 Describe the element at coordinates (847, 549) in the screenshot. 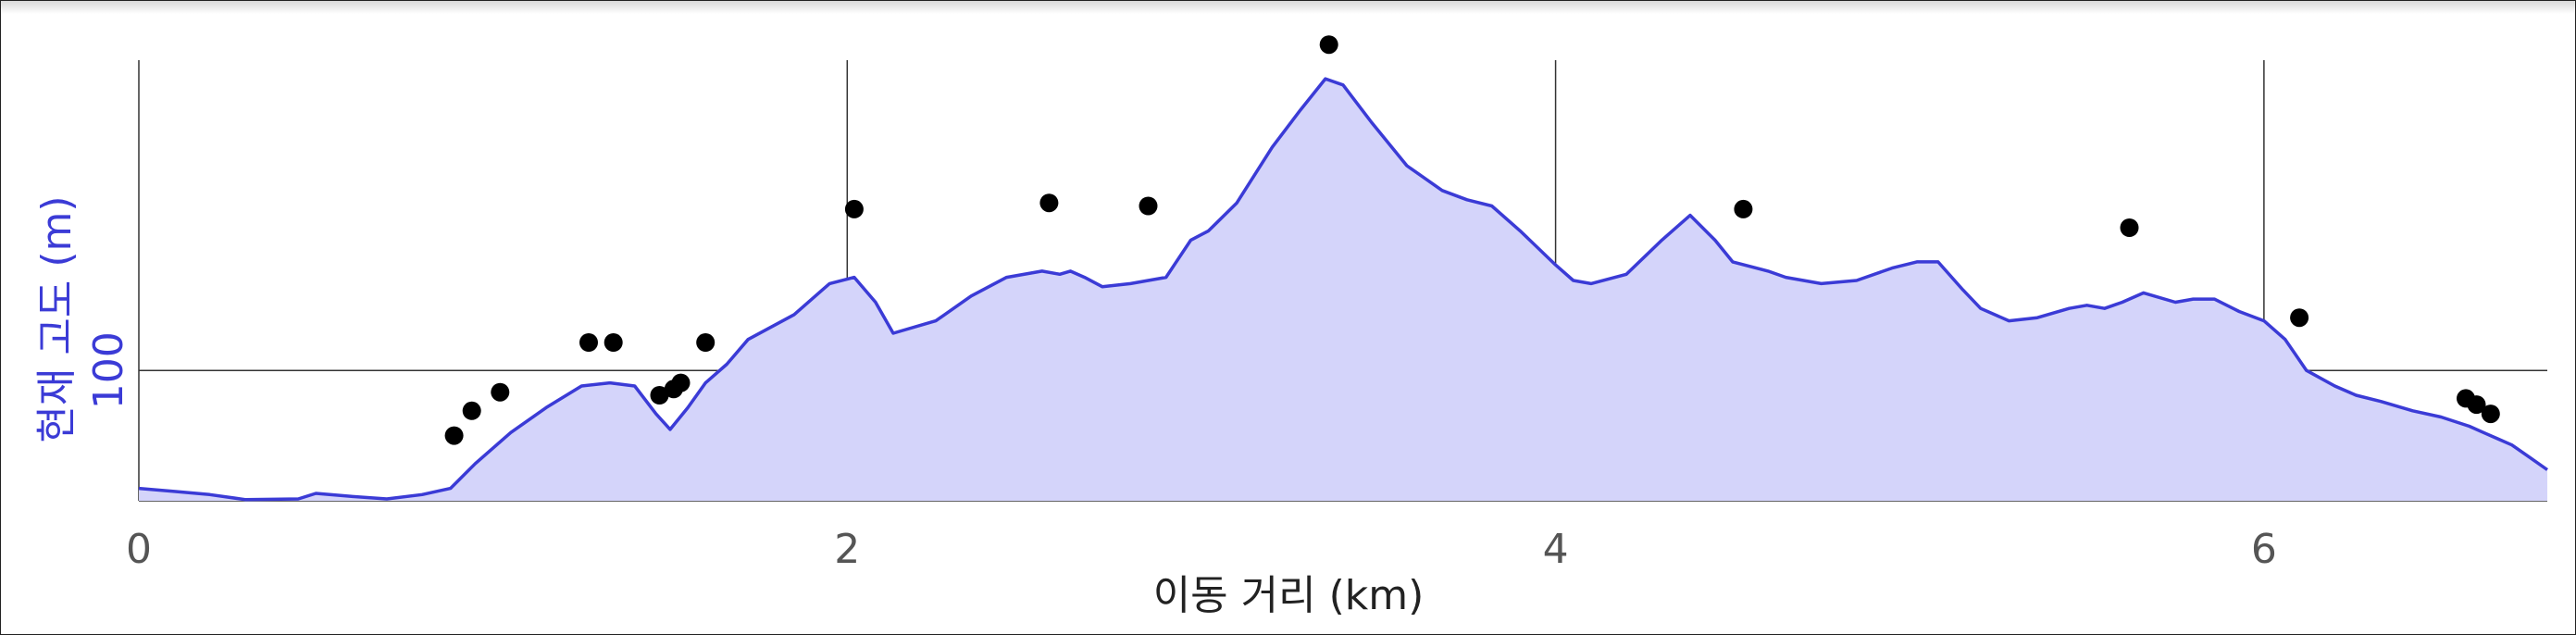

I see `x-tick-label: 2` at that location.